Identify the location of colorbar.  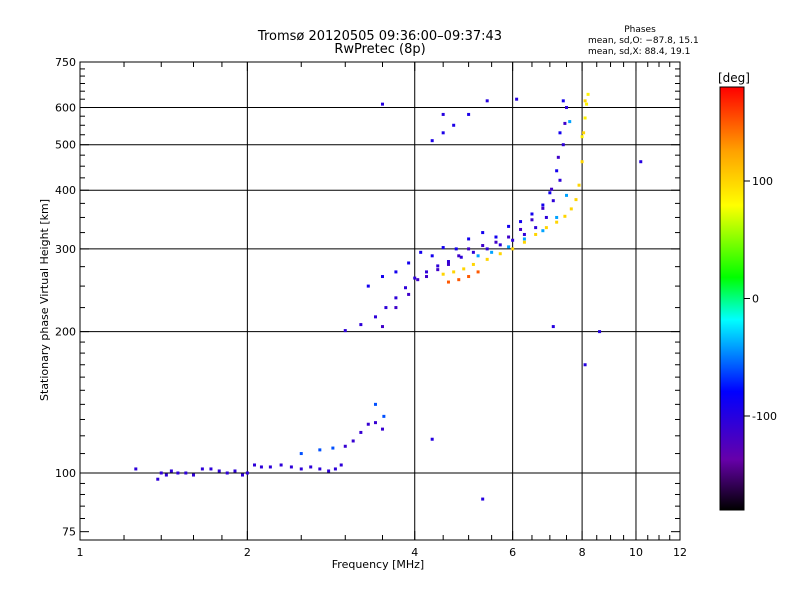
(732, 298).